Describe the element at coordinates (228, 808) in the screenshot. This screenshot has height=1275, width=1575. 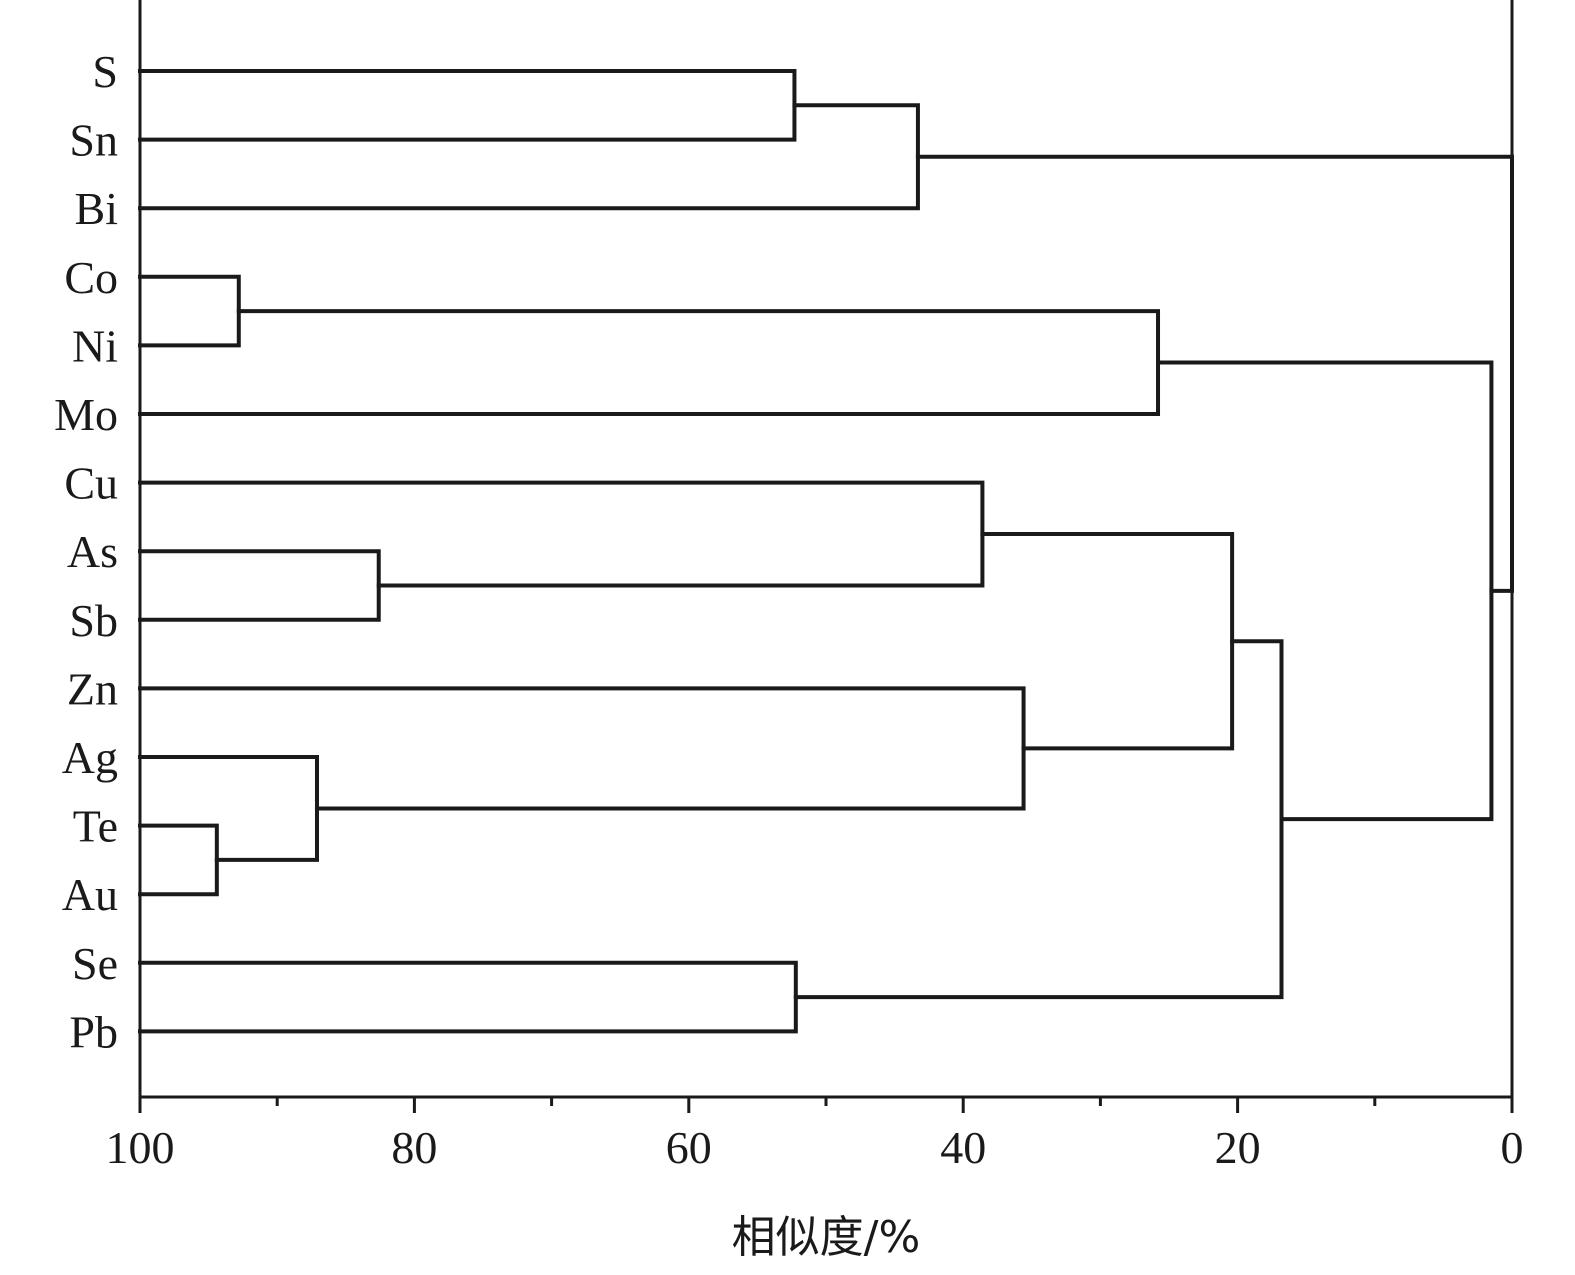
I see `dendrogram-link-m8` at that location.